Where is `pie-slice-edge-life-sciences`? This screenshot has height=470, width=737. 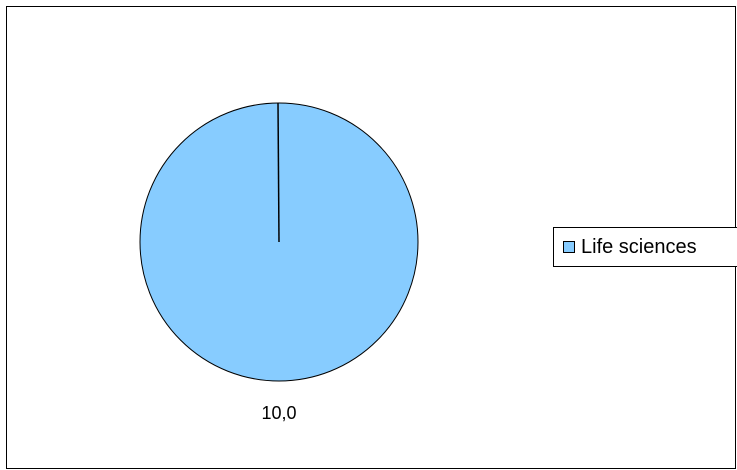
pie-slice-edge-life-sciences is located at coordinates (278, 172).